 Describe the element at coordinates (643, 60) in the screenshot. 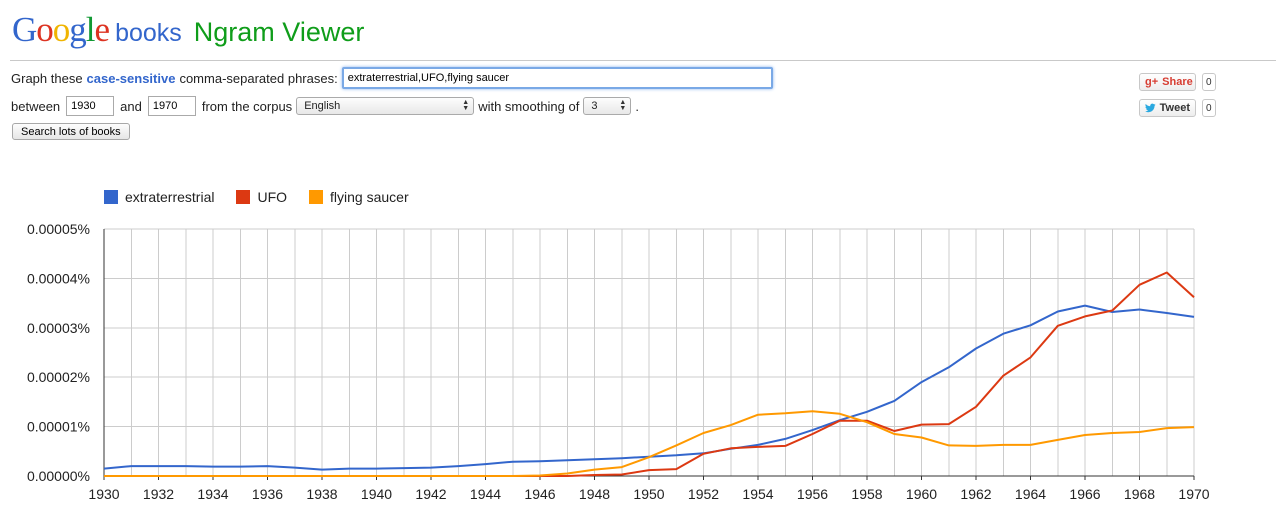

I see `header-divider` at that location.